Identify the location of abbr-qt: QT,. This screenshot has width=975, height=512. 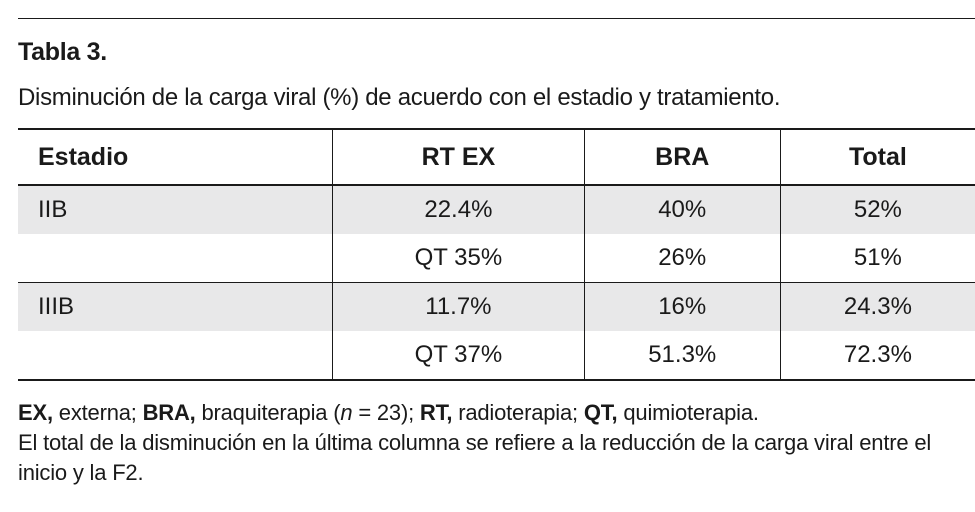
(600, 412).